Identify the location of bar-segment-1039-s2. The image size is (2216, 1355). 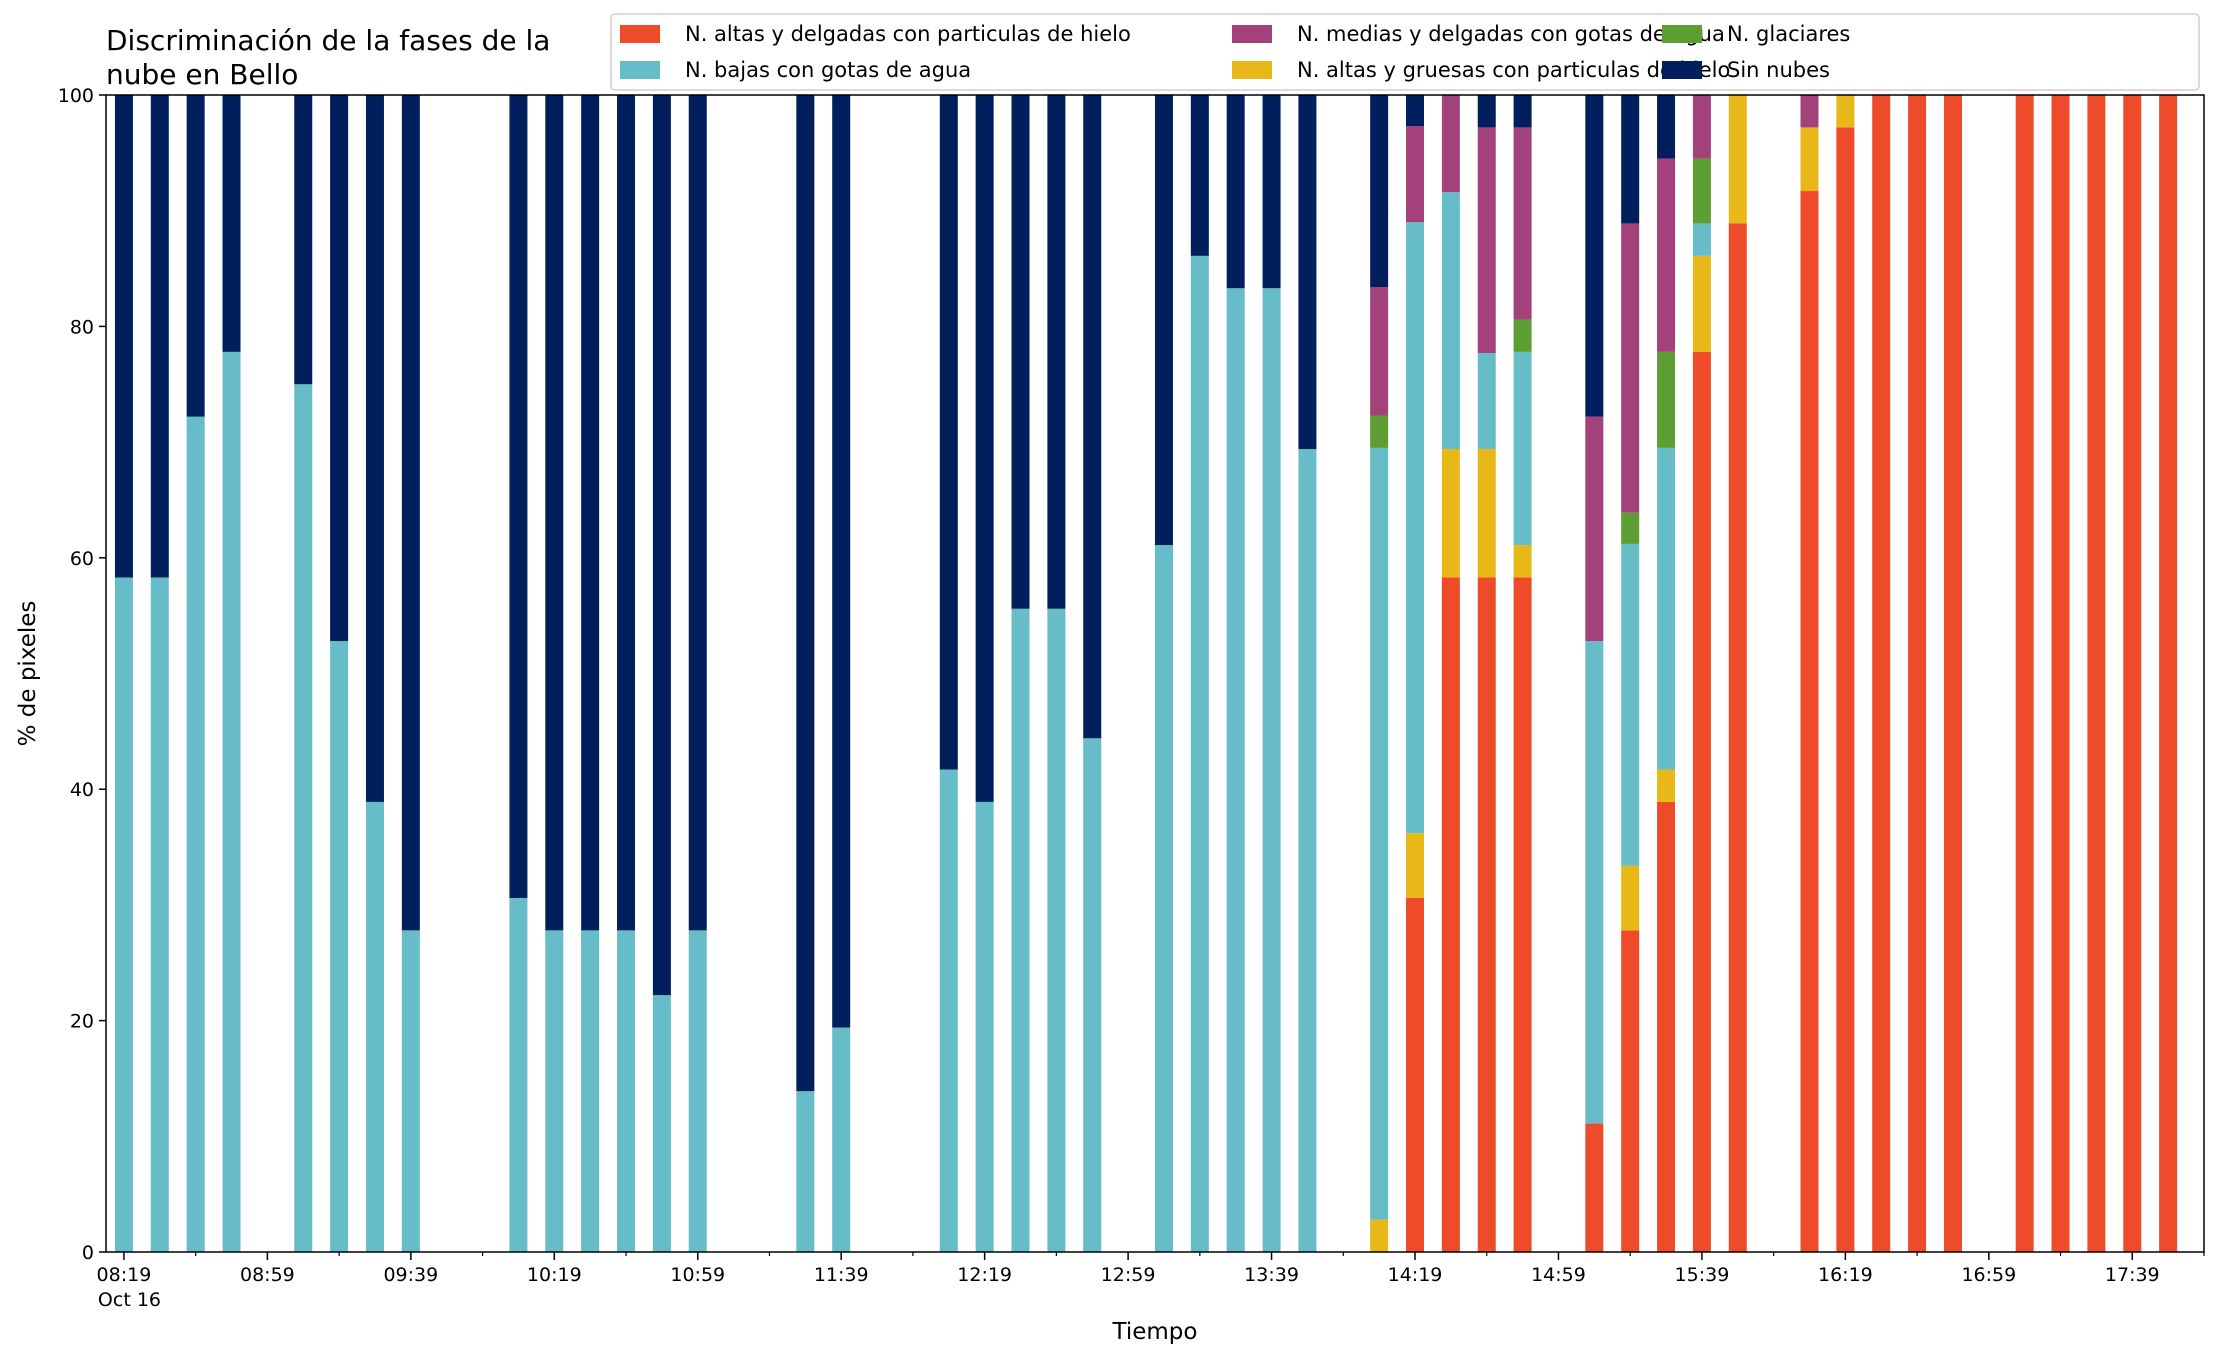
(626, 1091).